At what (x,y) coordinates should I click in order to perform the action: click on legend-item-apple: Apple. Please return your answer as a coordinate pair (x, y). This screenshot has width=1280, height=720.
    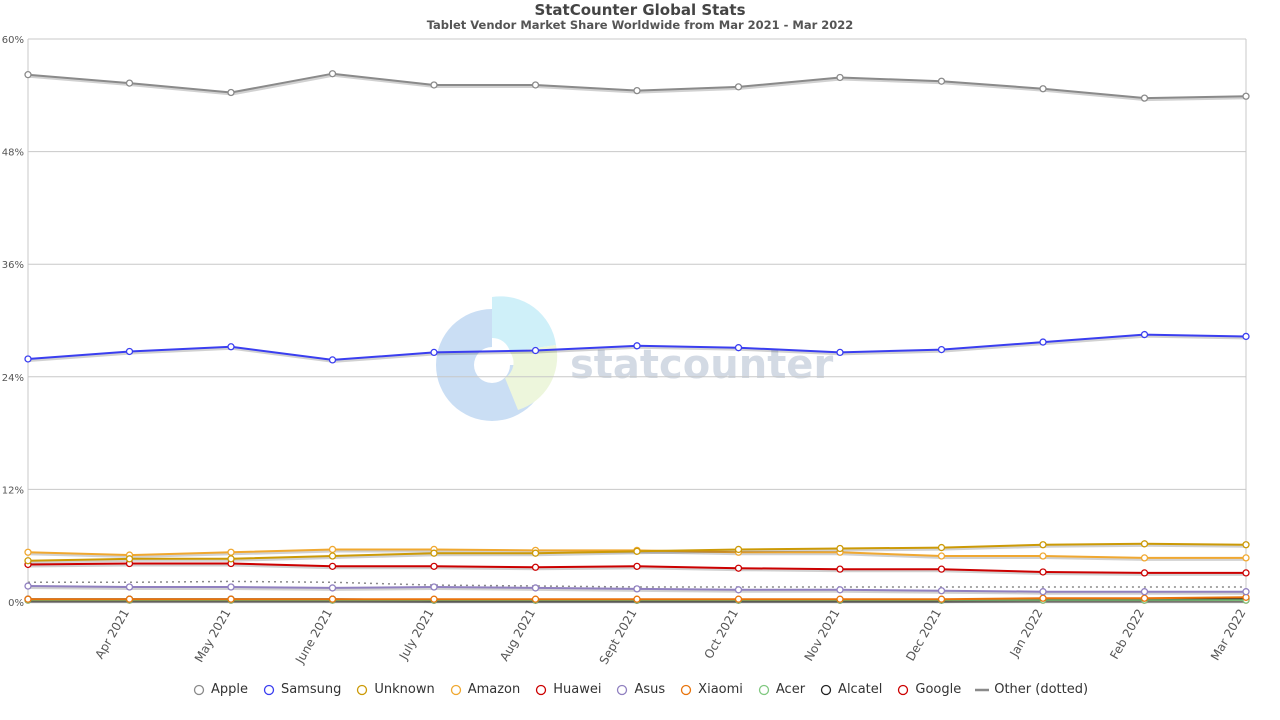
    Looking at the image, I should click on (220, 689).